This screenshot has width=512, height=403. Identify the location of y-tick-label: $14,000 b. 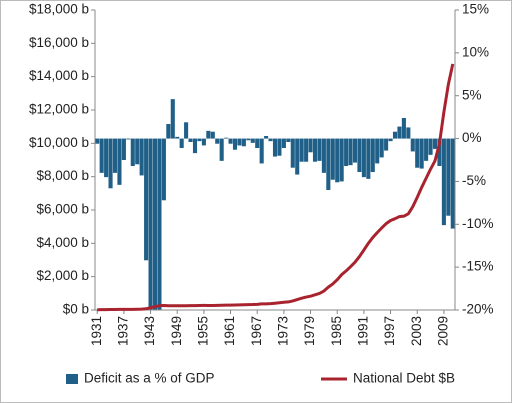
(59, 75).